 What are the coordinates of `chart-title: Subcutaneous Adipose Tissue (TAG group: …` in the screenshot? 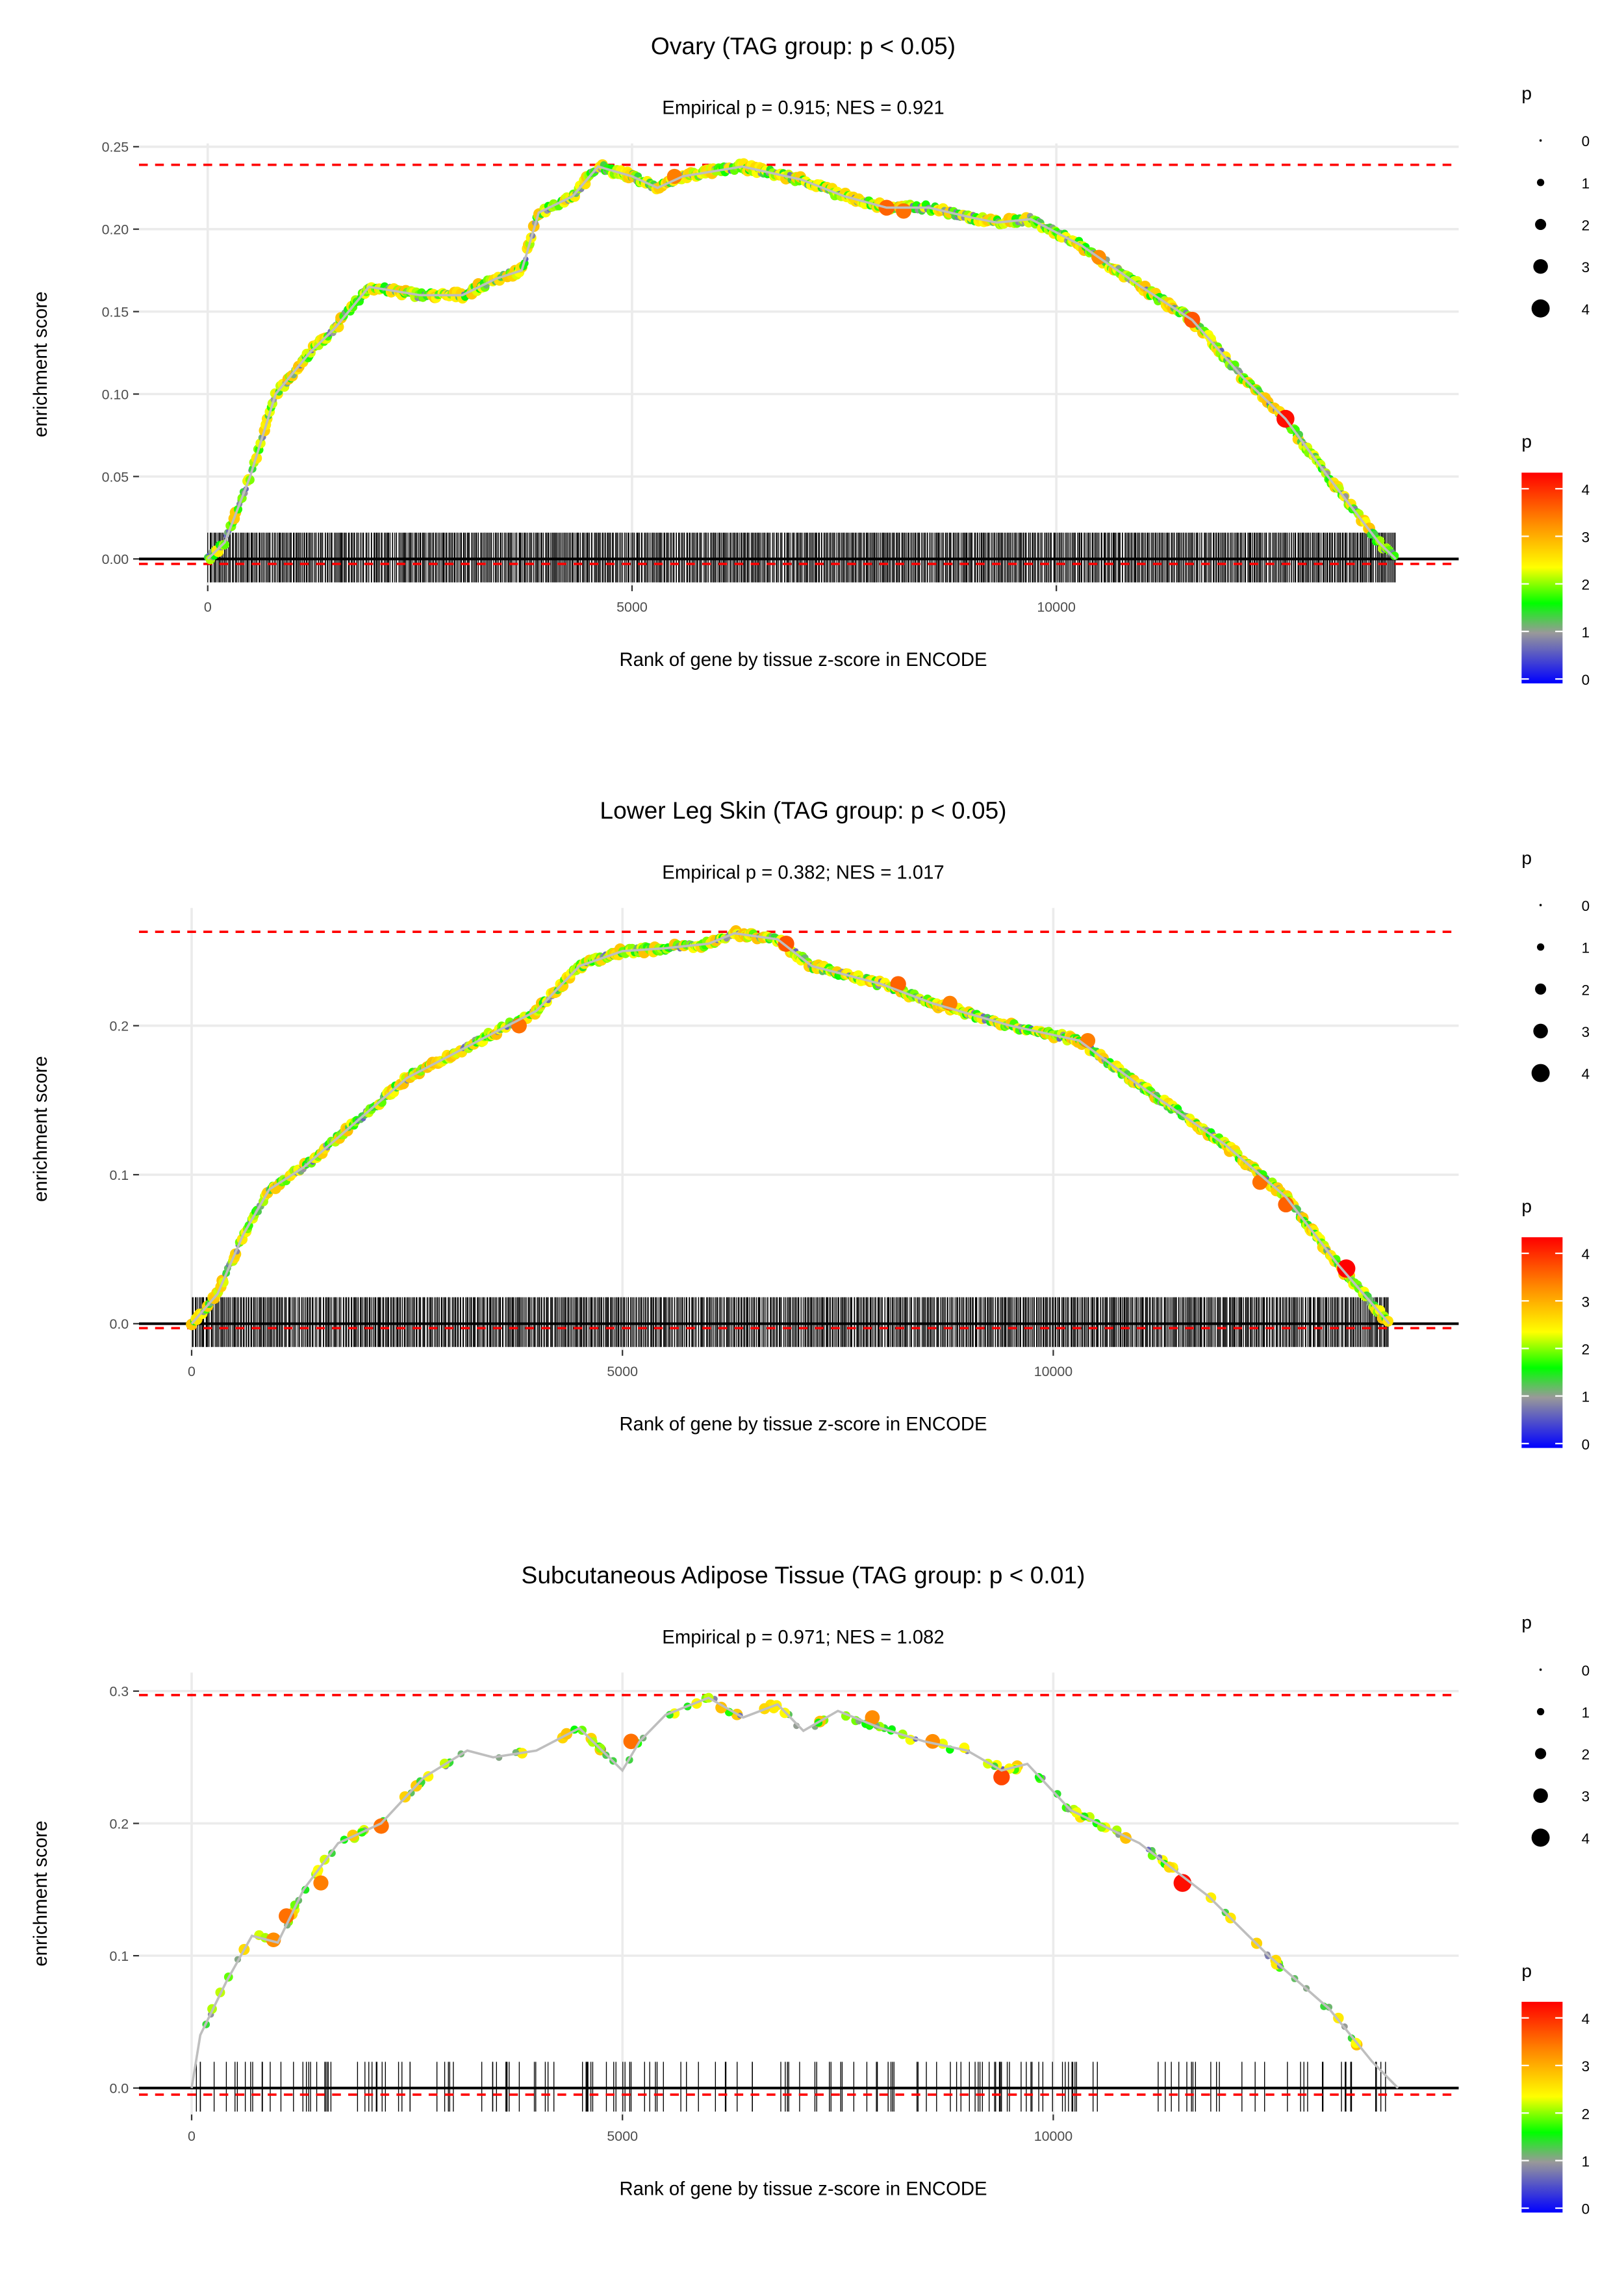 It's located at (803, 1575).